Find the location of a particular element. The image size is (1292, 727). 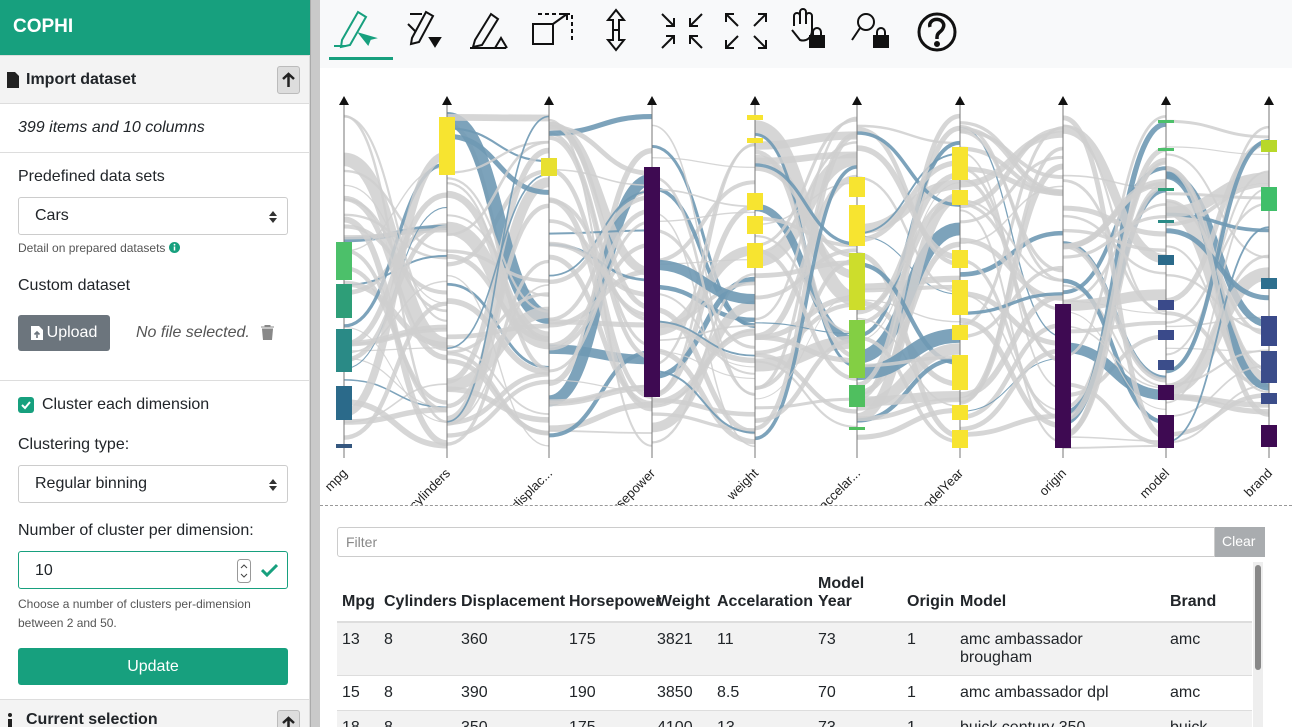

no-file: No file selected. is located at coordinates (193, 332).